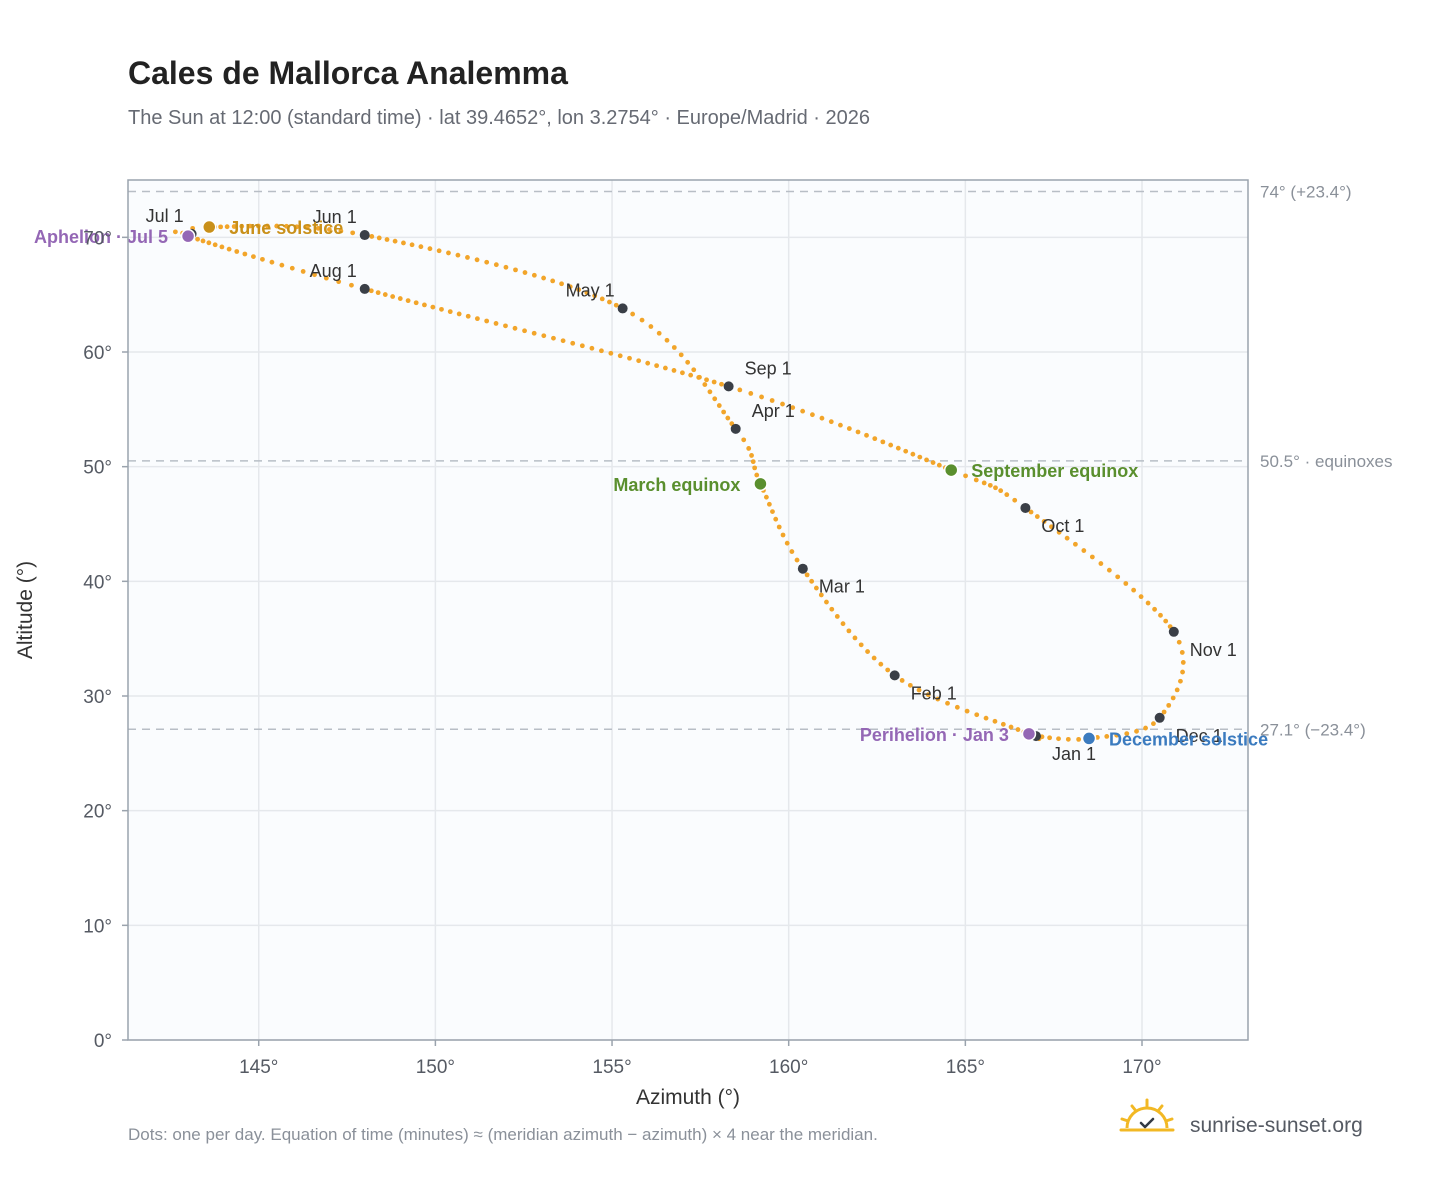  What do you see at coordinates (1276, 1125) in the screenshot?
I see `brand-name: sunrise-sunset.org` at bounding box center [1276, 1125].